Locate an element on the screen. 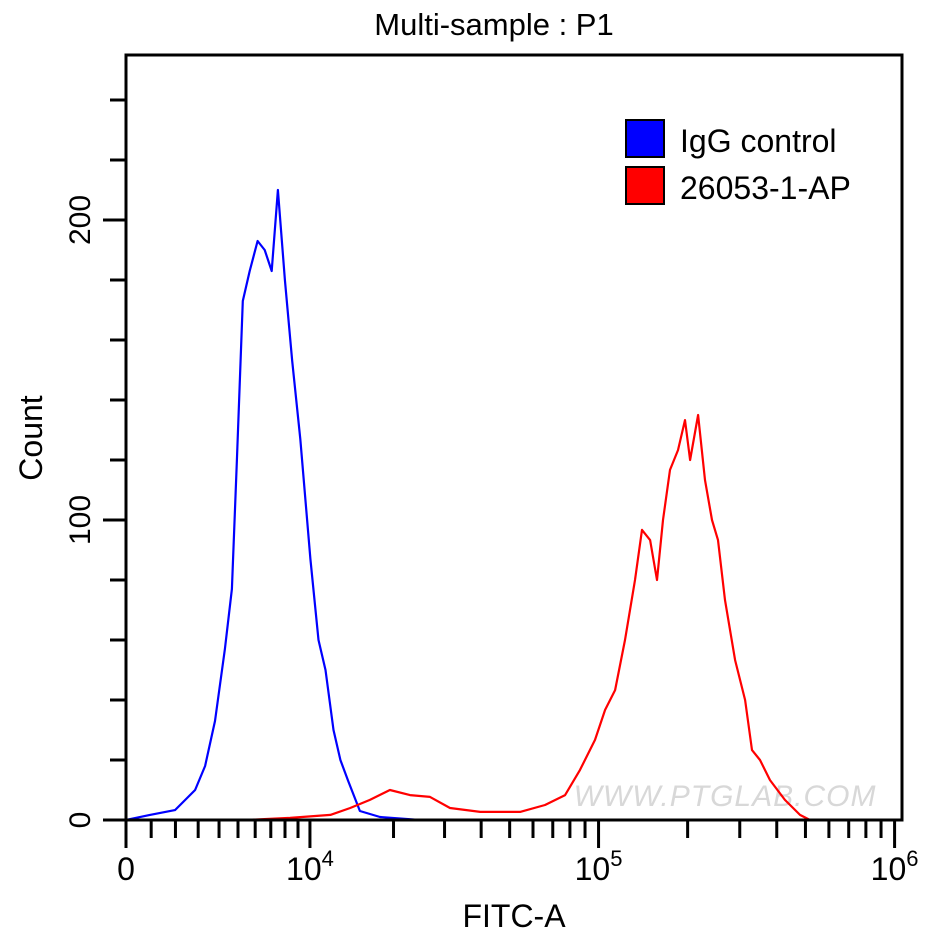 This screenshot has width=950, height=937. watermark: WWW.PTGLAB.COM is located at coordinates (725, 796).